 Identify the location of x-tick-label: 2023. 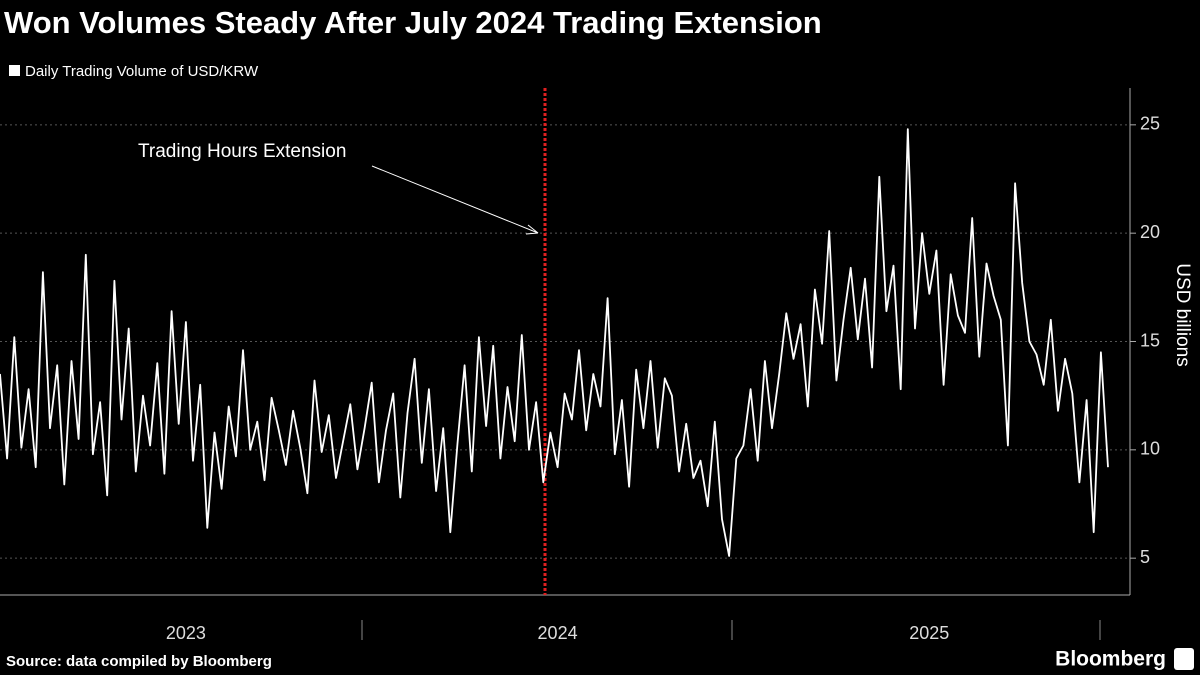
(186, 633).